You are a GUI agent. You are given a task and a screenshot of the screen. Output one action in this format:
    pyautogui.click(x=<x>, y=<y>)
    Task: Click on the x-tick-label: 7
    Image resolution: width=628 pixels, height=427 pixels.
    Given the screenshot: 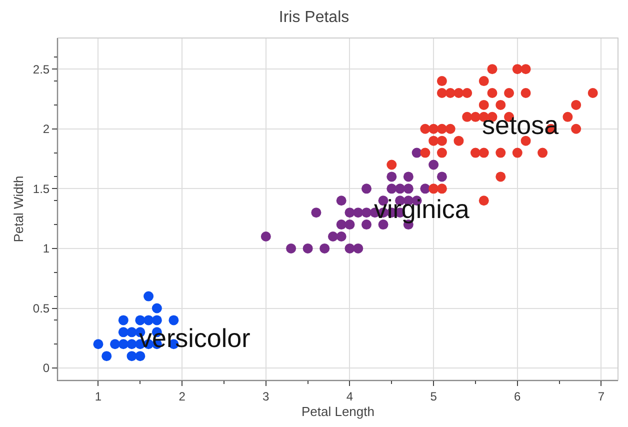 What is the action you would take?
    pyautogui.click(x=601, y=396)
    